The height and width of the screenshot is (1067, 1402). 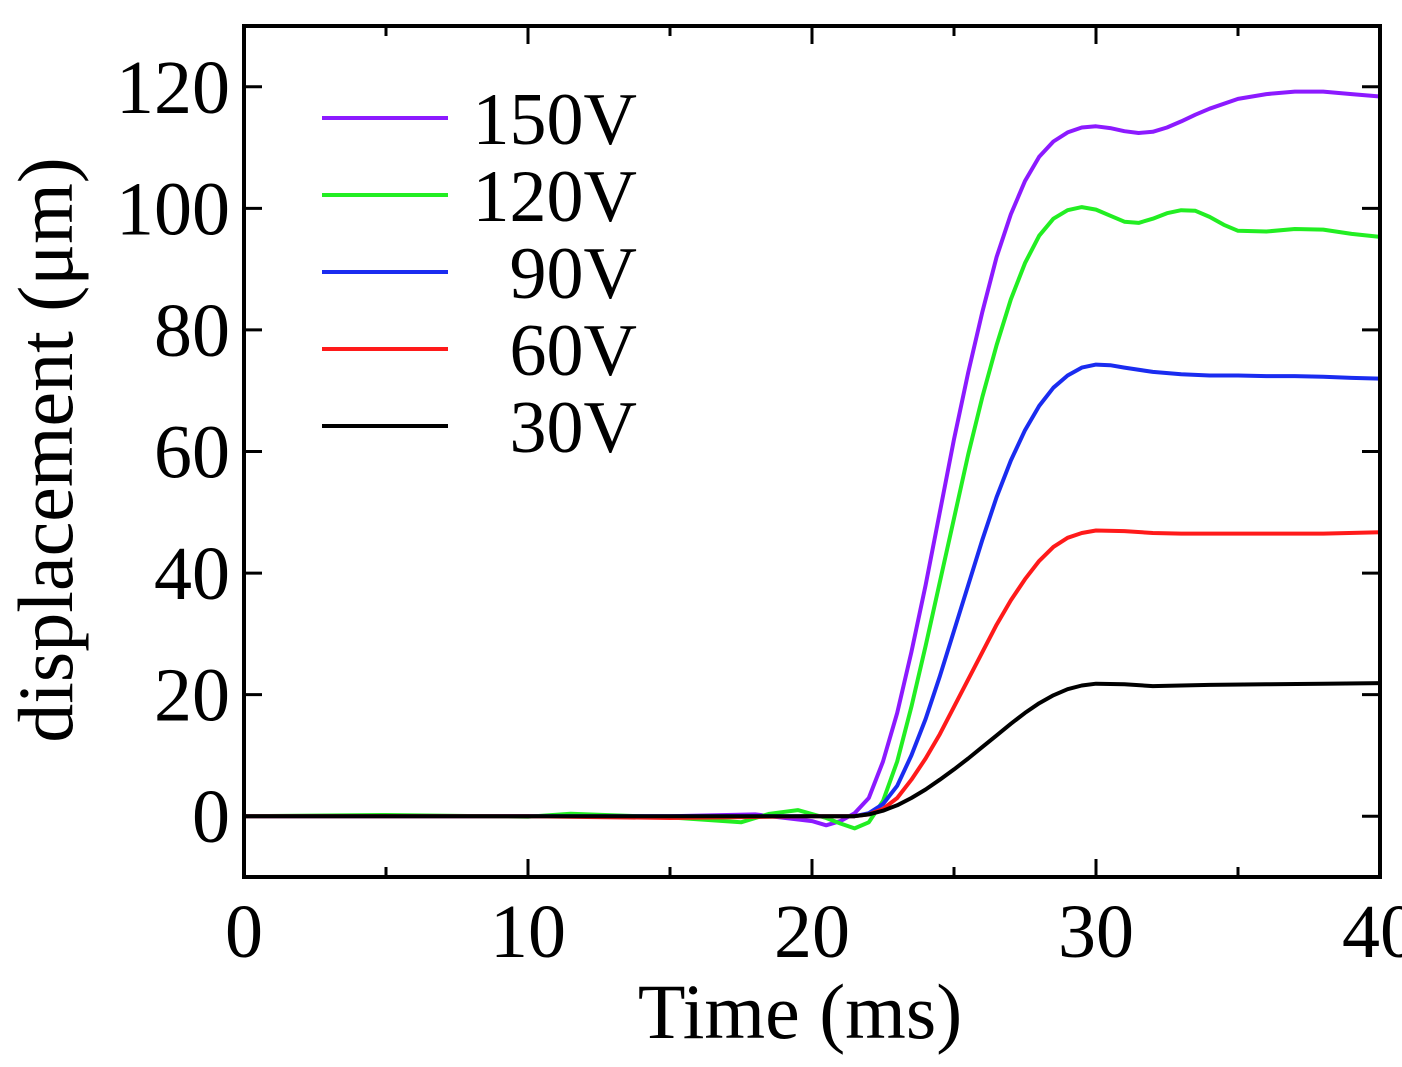 I want to click on legend-label-150v: 150V, so click(x=555, y=120).